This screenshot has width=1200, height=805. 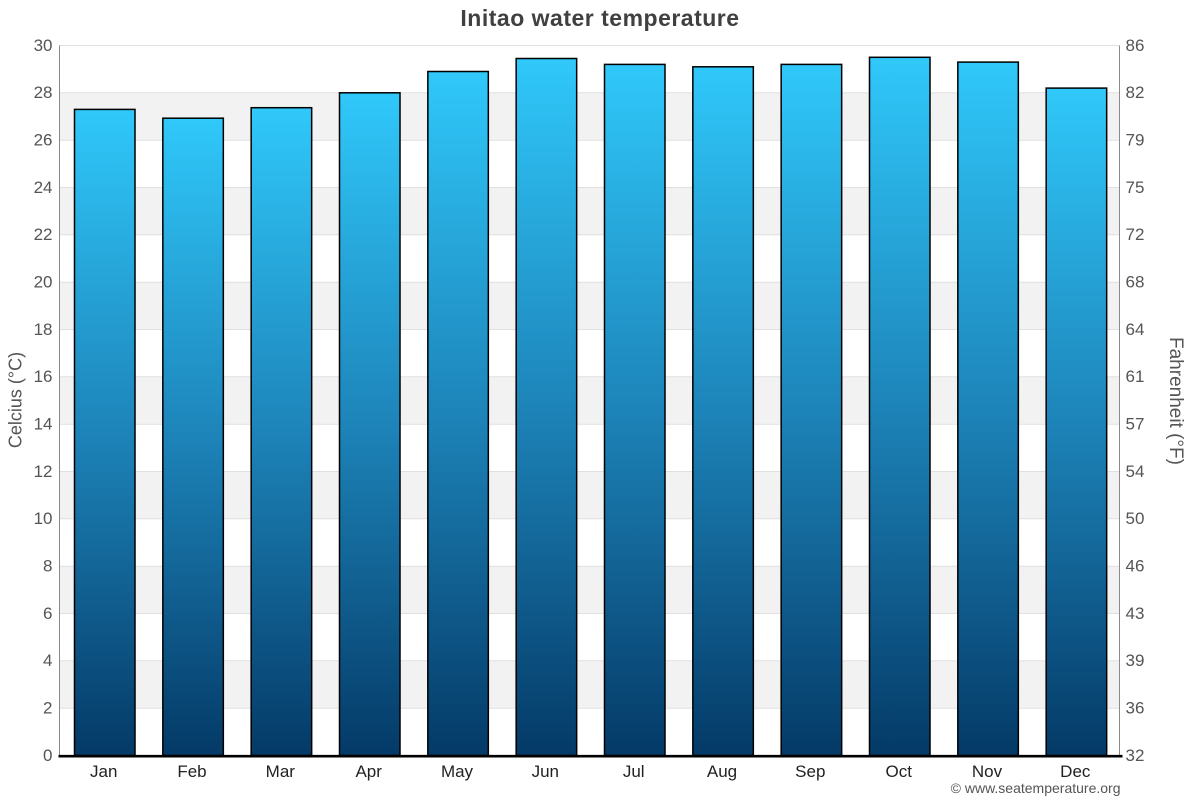 What do you see at coordinates (898, 771) in the screenshot?
I see `svg-text: Oct` at bounding box center [898, 771].